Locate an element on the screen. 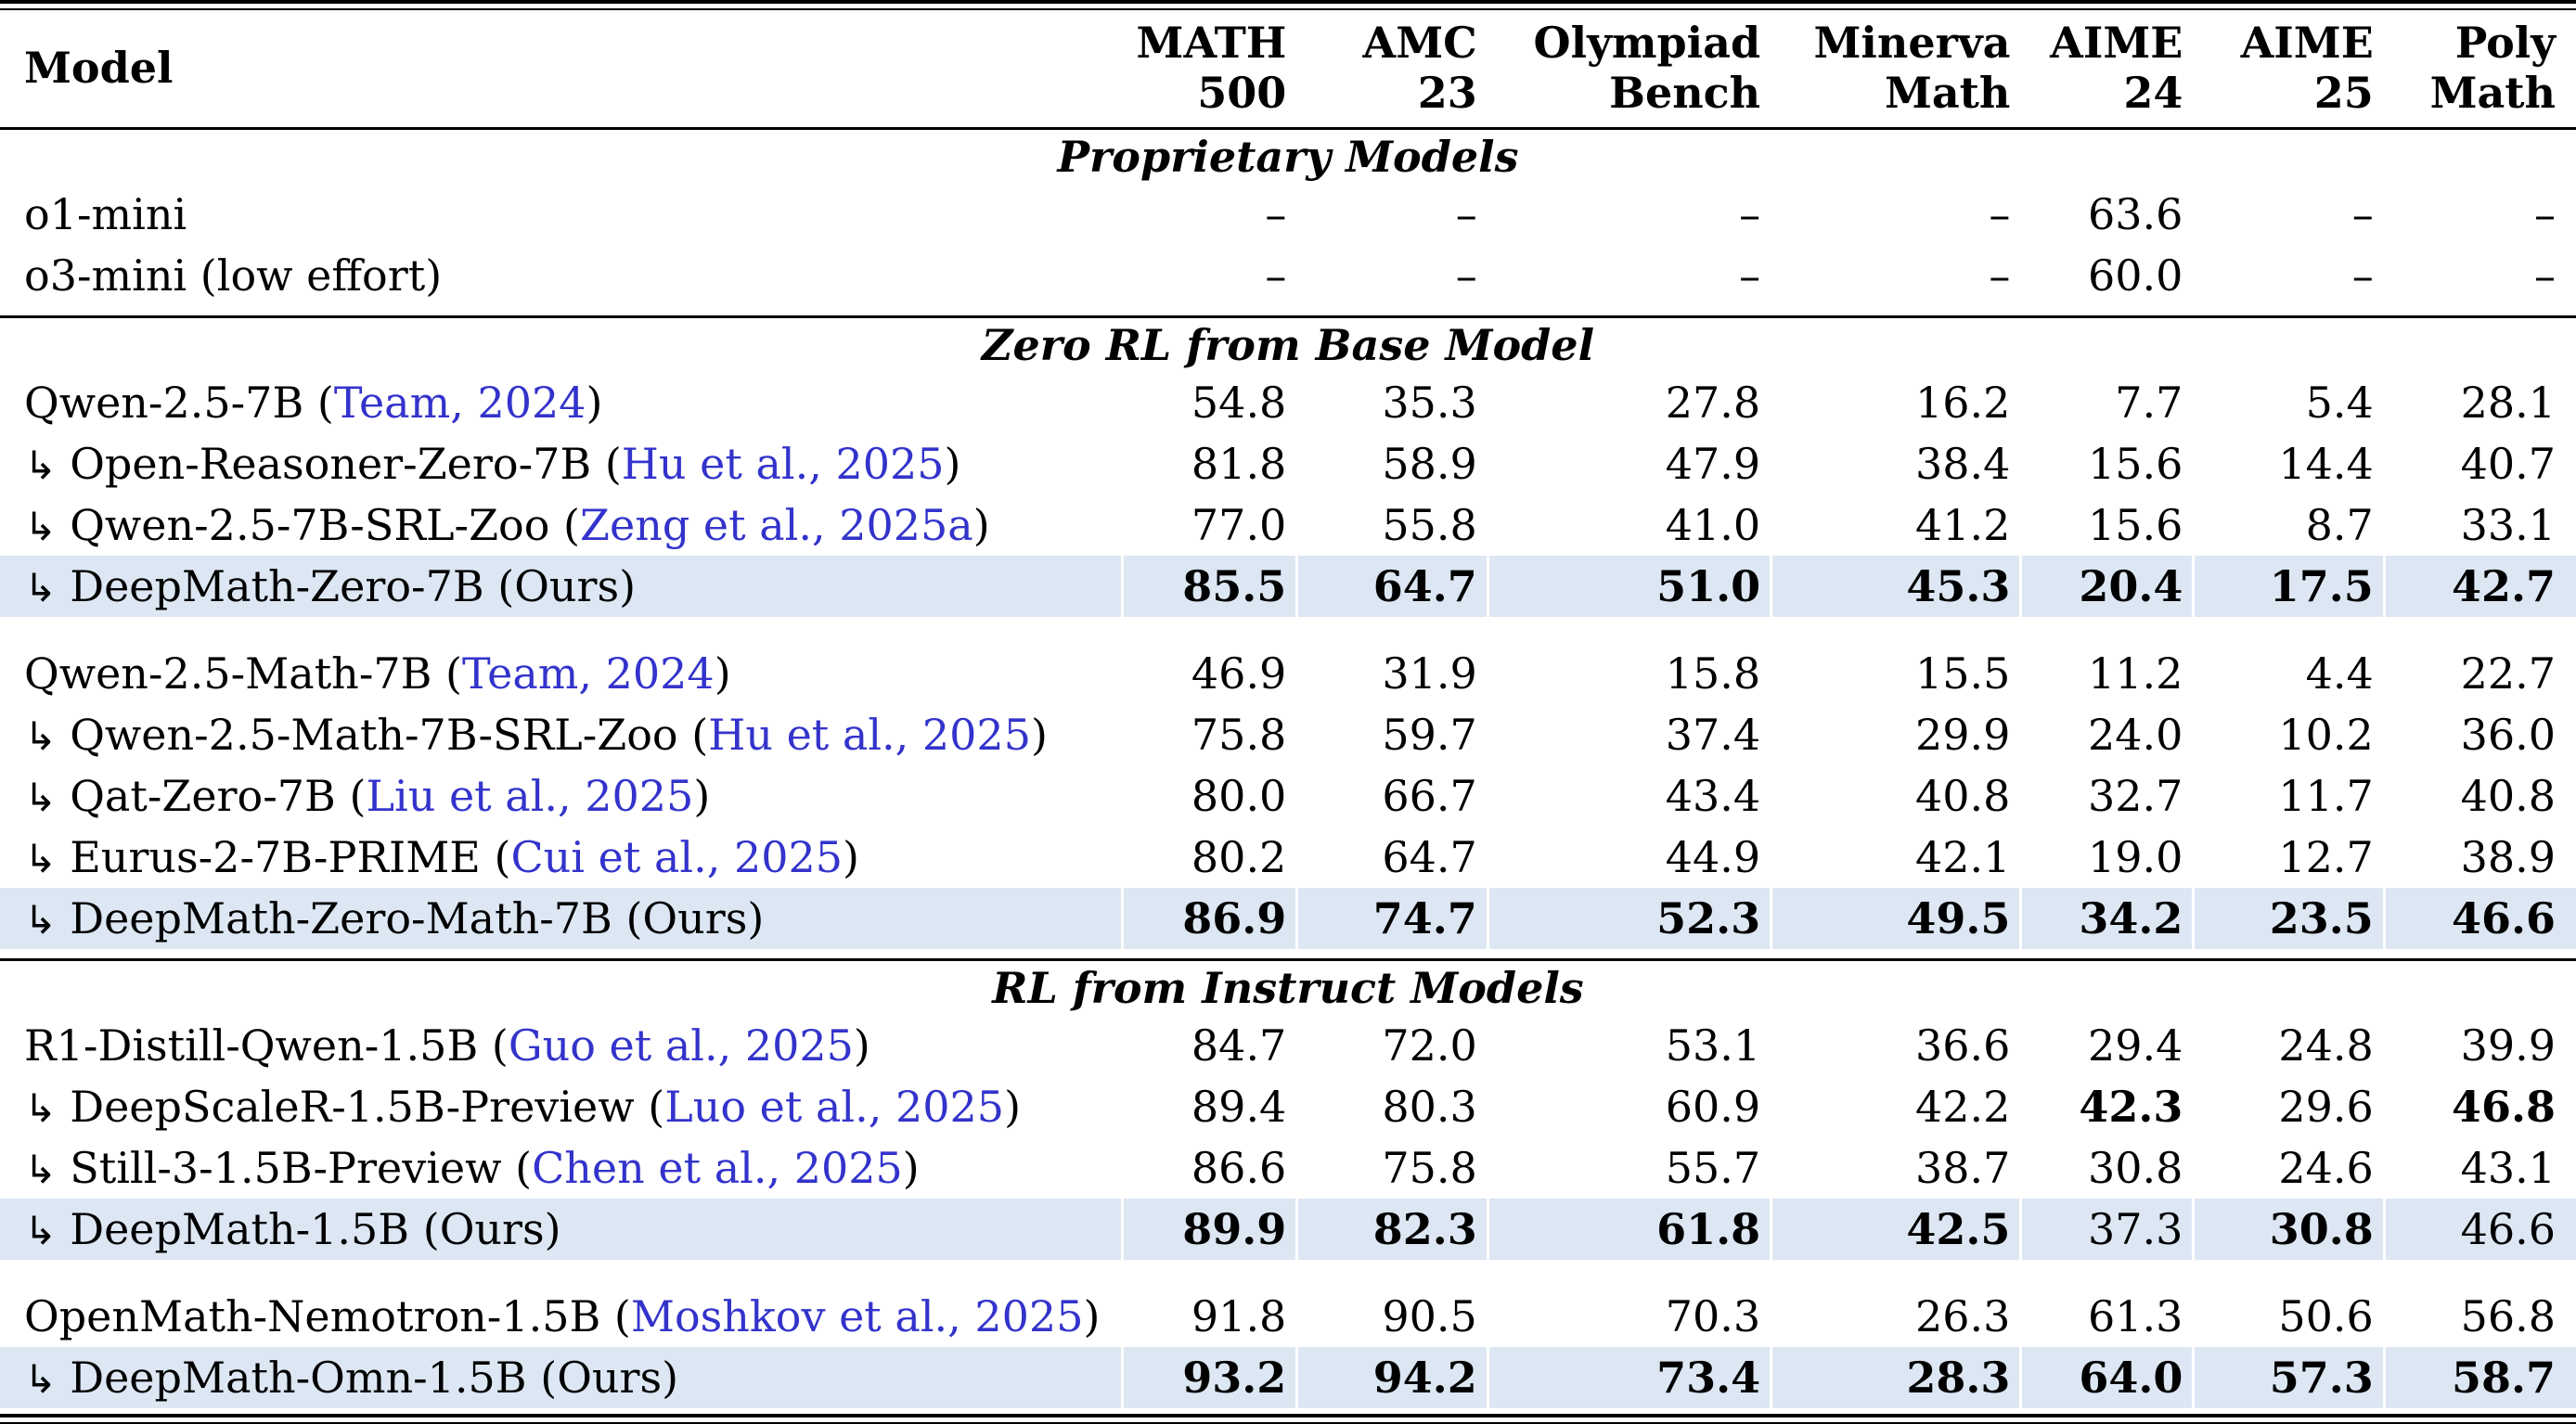  score-cell: 41.0 is located at coordinates (1713, 524).